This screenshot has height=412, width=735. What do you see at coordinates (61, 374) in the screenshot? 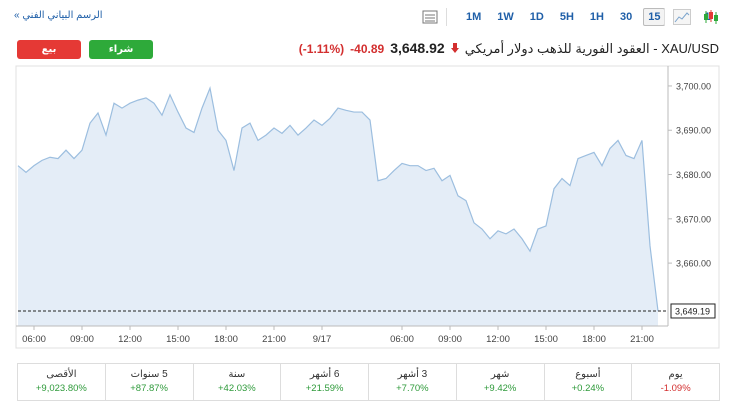
I see `period-label: الأقصى` at bounding box center [61, 374].